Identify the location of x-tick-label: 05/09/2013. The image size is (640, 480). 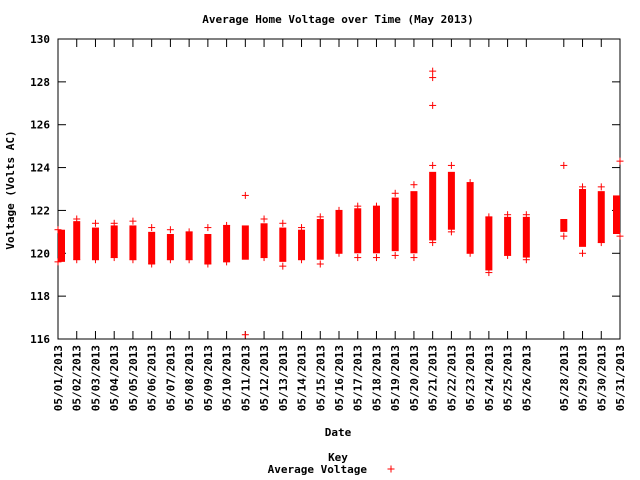
(208, 378).